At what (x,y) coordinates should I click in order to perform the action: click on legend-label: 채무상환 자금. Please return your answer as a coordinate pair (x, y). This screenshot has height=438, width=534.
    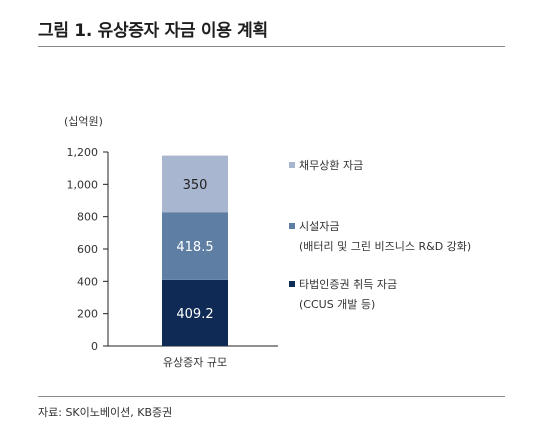
    Looking at the image, I should click on (331, 165).